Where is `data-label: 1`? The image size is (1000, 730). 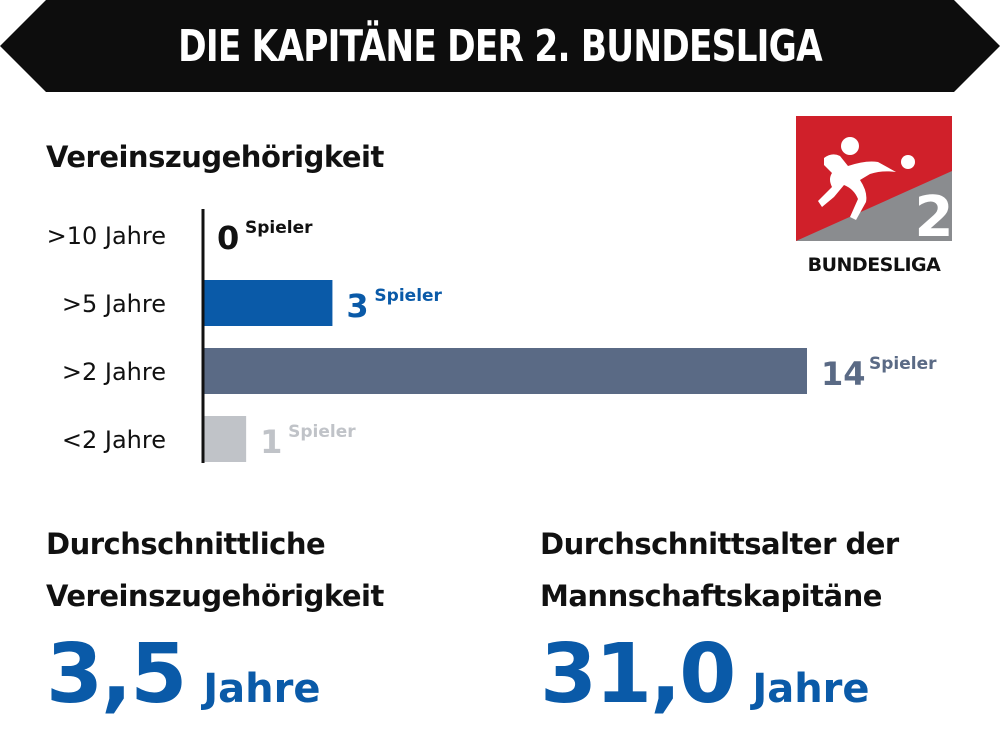 data-label: 1 is located at coordinates (271, 442).